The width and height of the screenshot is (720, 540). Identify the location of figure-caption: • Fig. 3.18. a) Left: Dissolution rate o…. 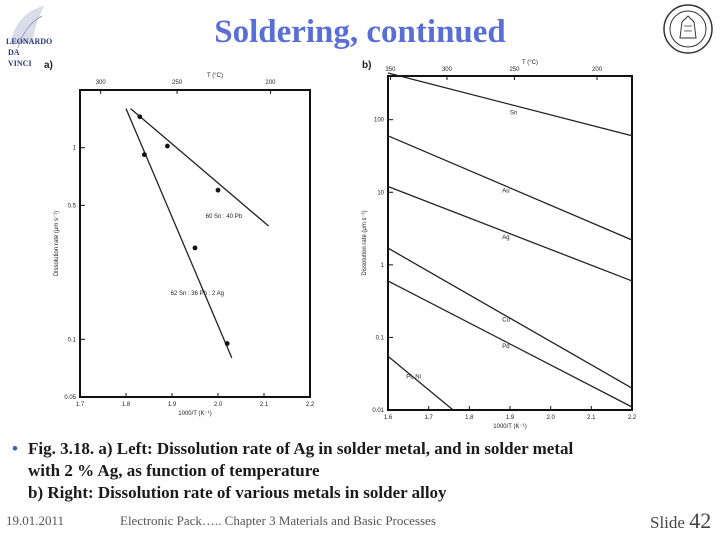
(360, 471).